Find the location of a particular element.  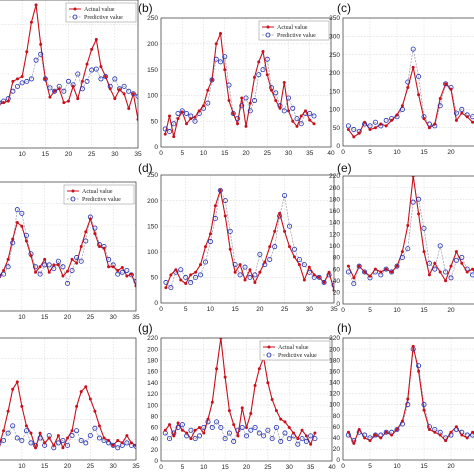

plot-background is located at coordinates (247, 239).